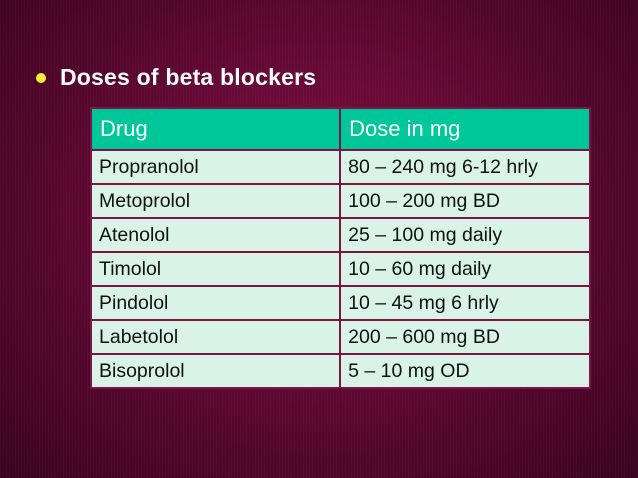  Describe the element at coordinates (465, 129) in the screenshot. I see `header-dose: Dose in mg` at that location.